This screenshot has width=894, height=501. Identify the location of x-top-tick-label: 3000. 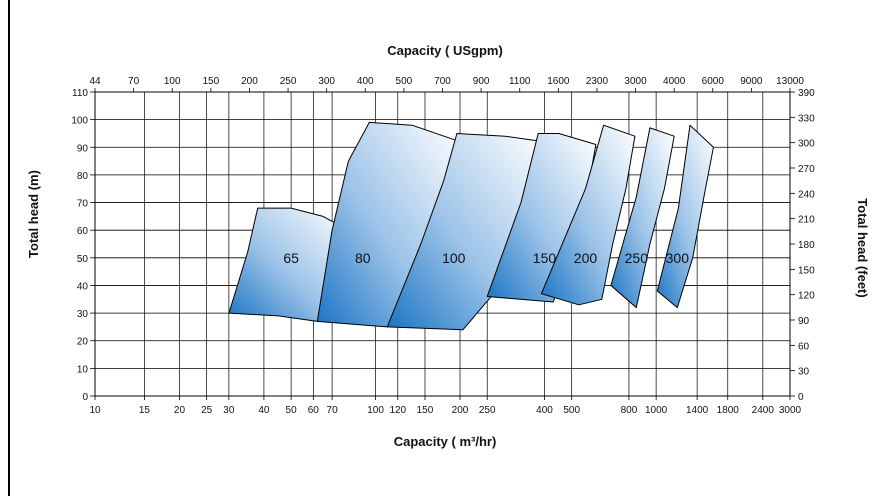
(635, 81).